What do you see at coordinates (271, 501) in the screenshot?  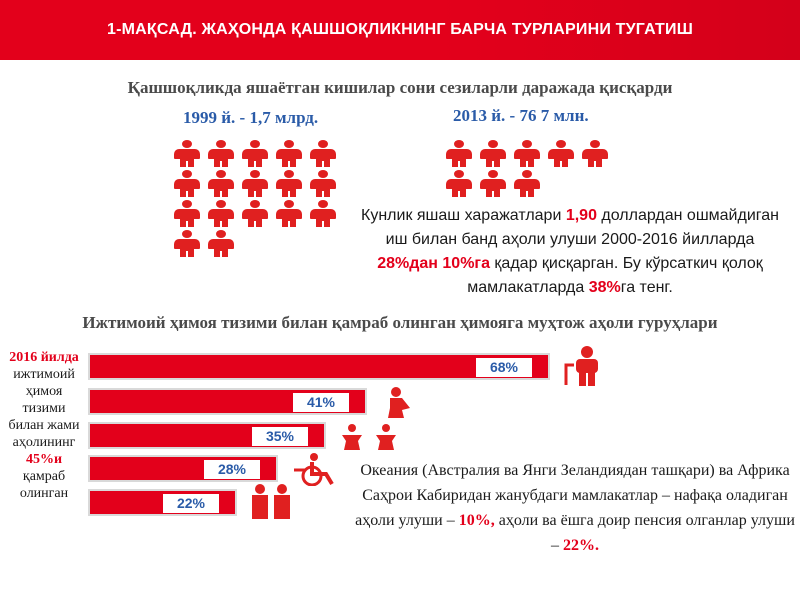 I see `unemployed-people-icon` at bounding box center [271, 501].